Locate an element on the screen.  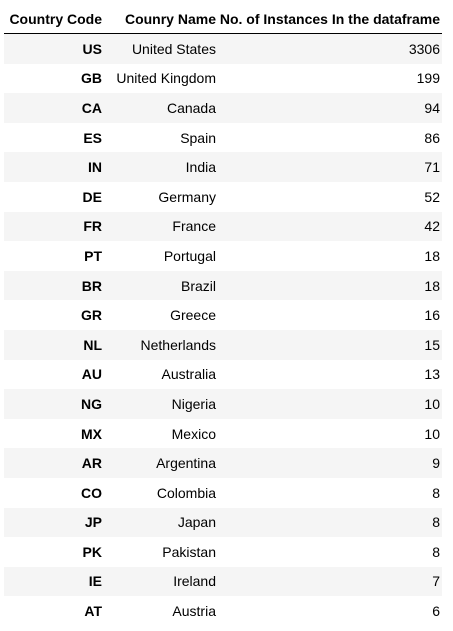
table-row: IN India 71 is located at coordinates (223, 167).